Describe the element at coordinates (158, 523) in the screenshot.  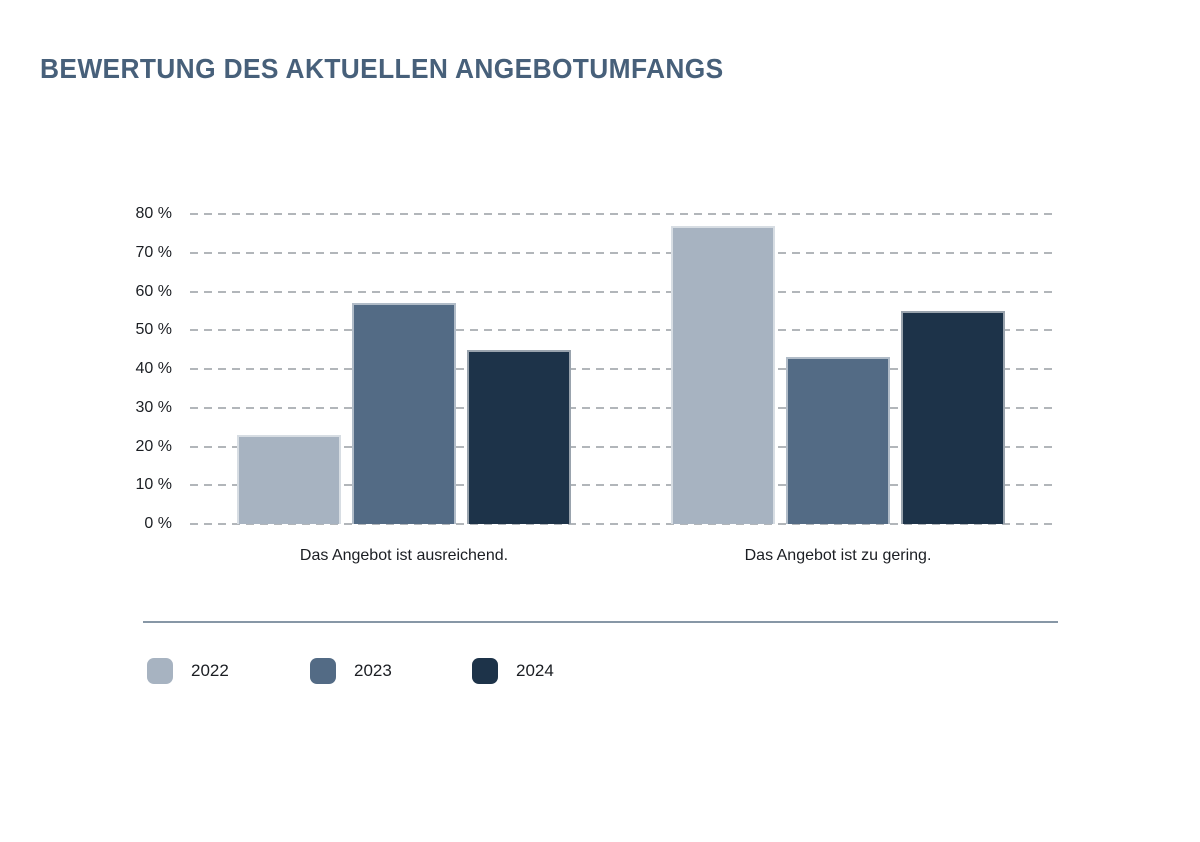
I see `y-tick-label-0: 0 %` at that location.